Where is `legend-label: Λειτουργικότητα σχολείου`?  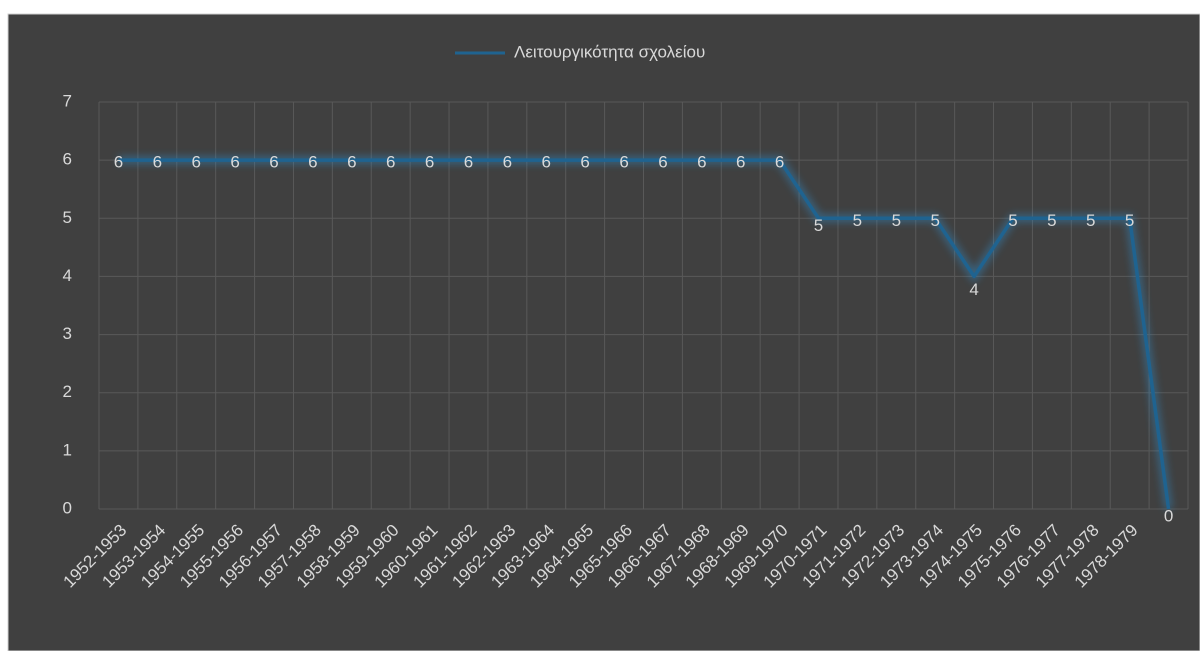
legend-label: Λειτουργικότητα σχολείου is located at coordinates (609, 51).